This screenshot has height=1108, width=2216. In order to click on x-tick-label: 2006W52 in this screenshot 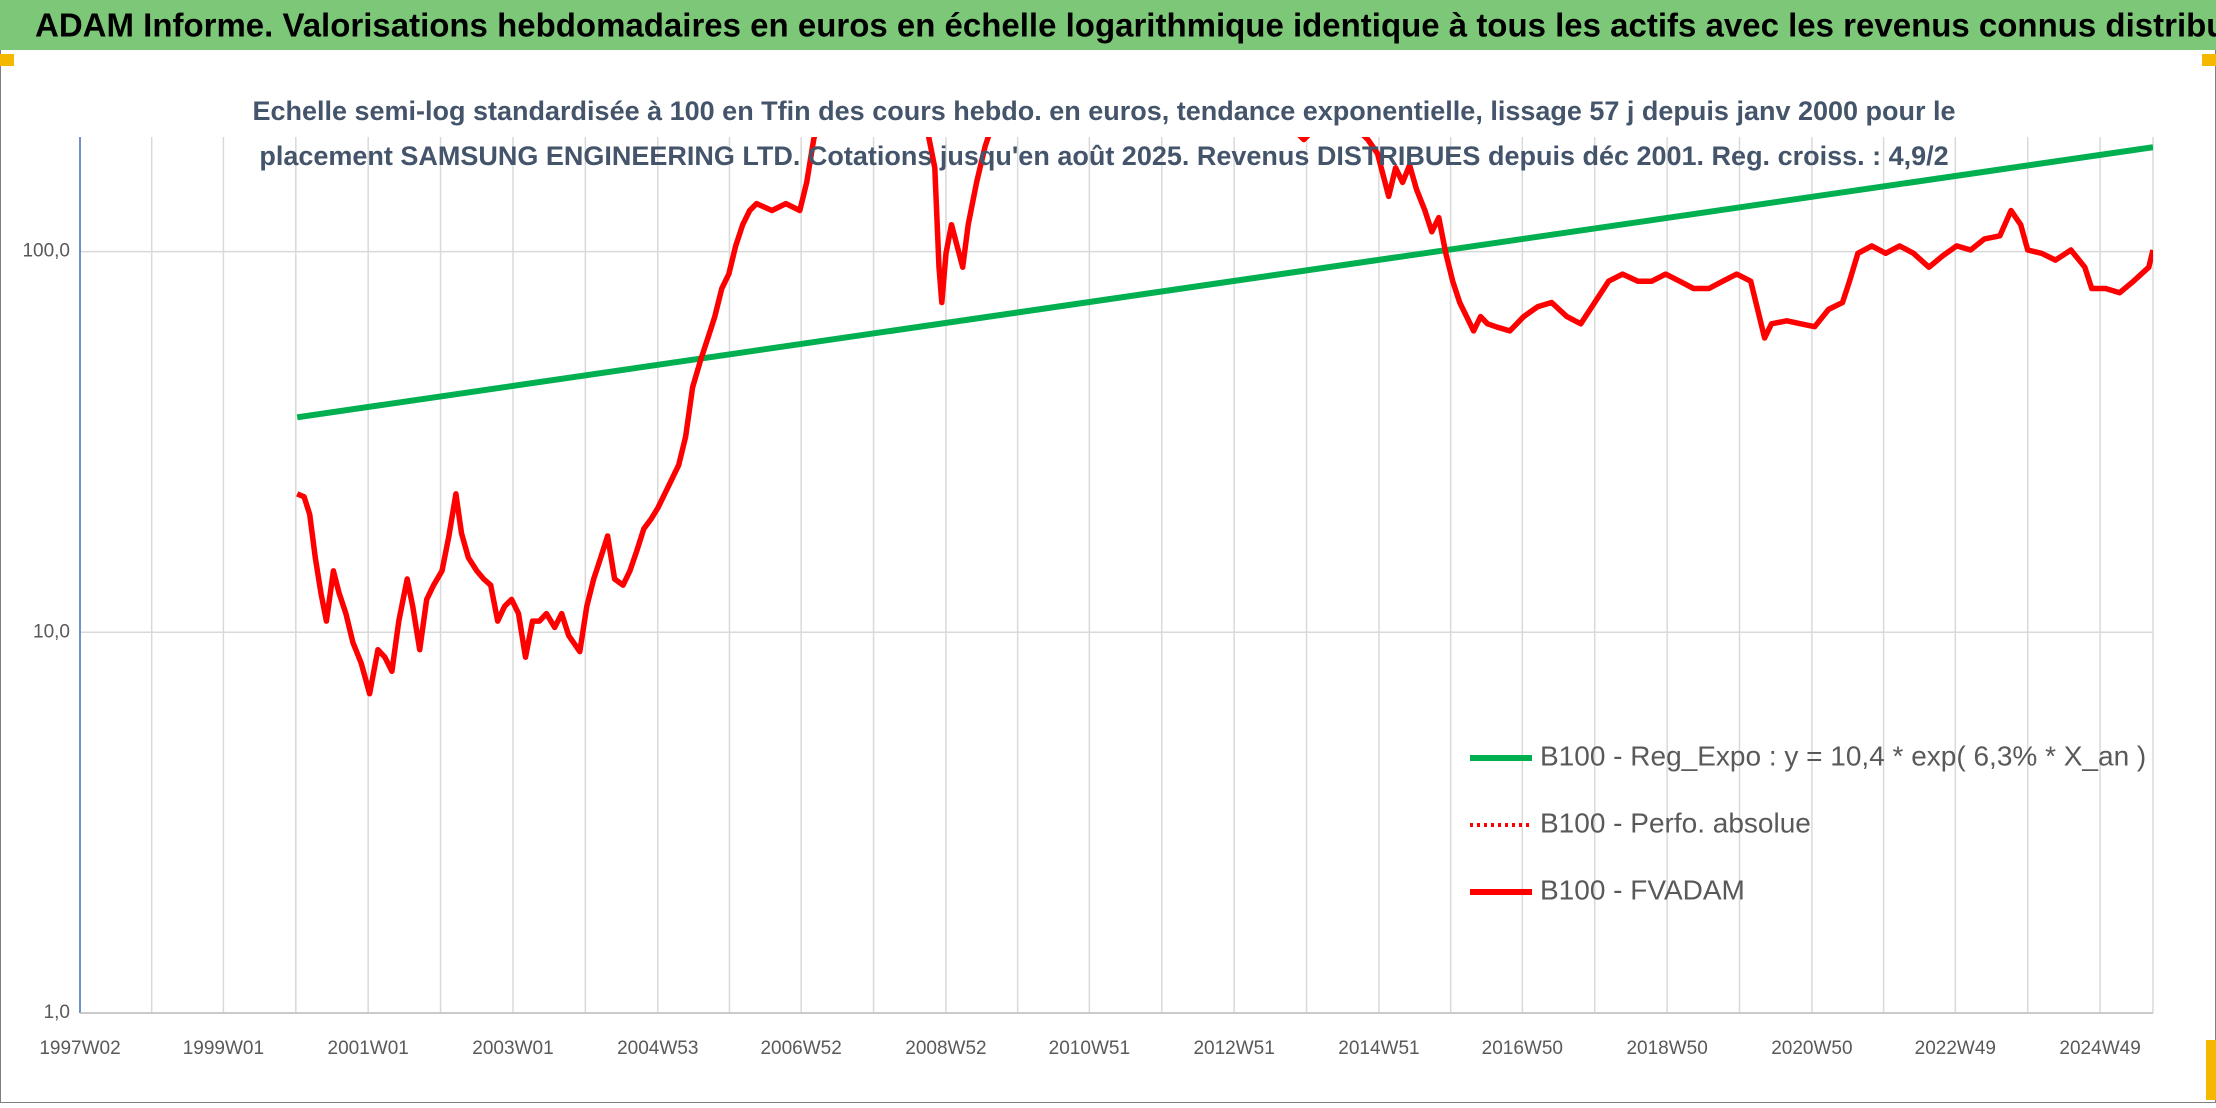, I will do `click(800, 1048)`.